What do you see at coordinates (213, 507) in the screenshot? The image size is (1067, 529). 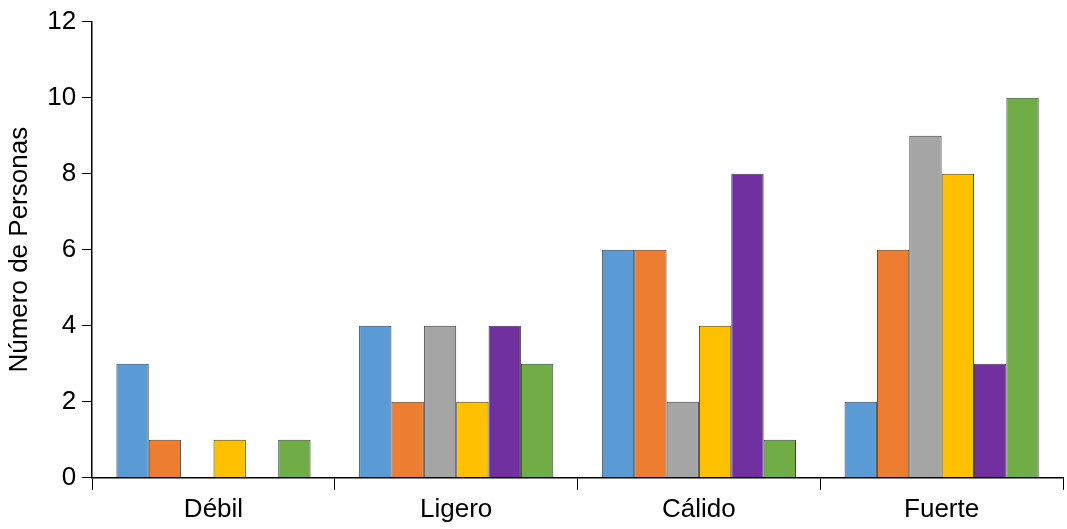 I see `x-tick-label: Débil` at bounding box center [213, 507].